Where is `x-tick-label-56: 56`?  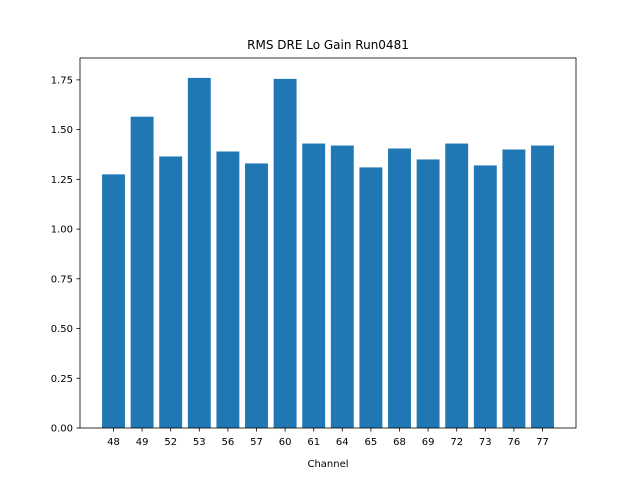
x-tick-label-56: 56 is located at coordinates (228, 442).